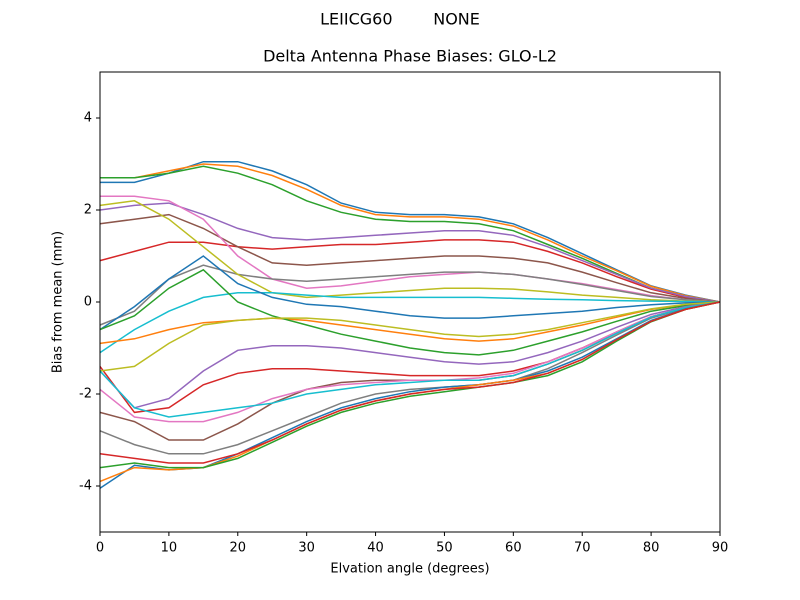  Describe the element at coordinates (169, 548) in the screenshot. I see `x-tick-label: 10` at that location.